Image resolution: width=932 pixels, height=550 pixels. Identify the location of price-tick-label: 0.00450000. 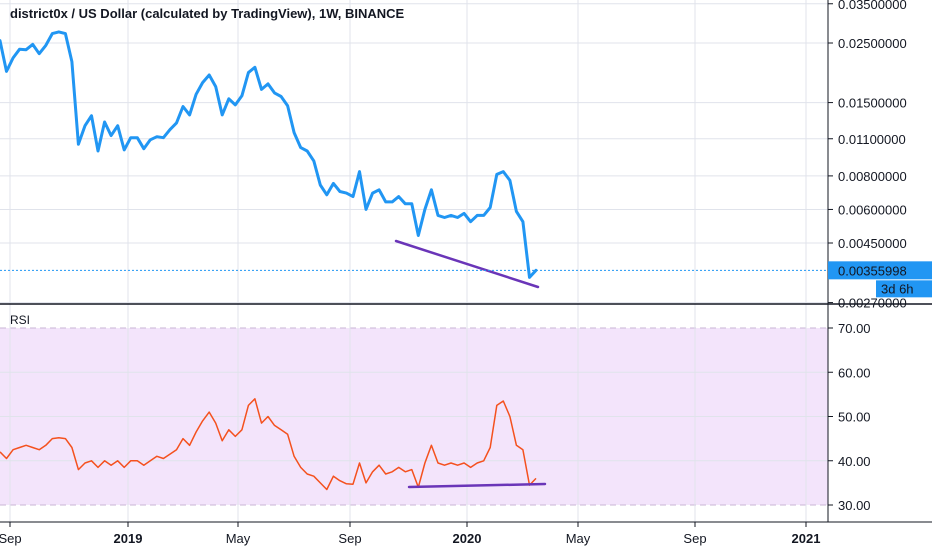
(872, 243).